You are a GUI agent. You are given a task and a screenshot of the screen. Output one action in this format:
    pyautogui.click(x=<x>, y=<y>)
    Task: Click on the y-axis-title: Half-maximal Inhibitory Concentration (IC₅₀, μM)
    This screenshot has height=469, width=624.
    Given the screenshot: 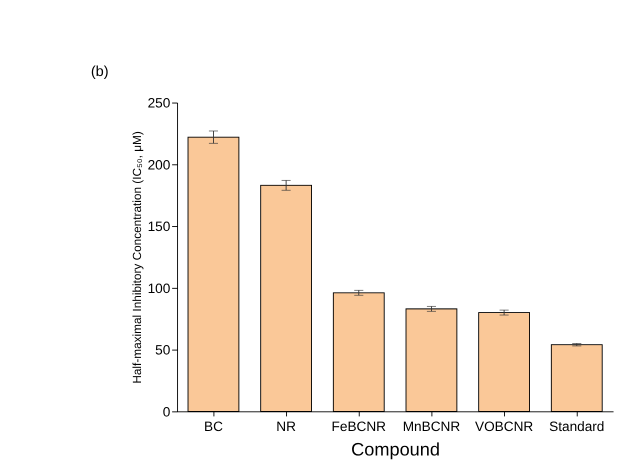 What is the action you would take?
    pyautogui.click(x=137, y=257)
    